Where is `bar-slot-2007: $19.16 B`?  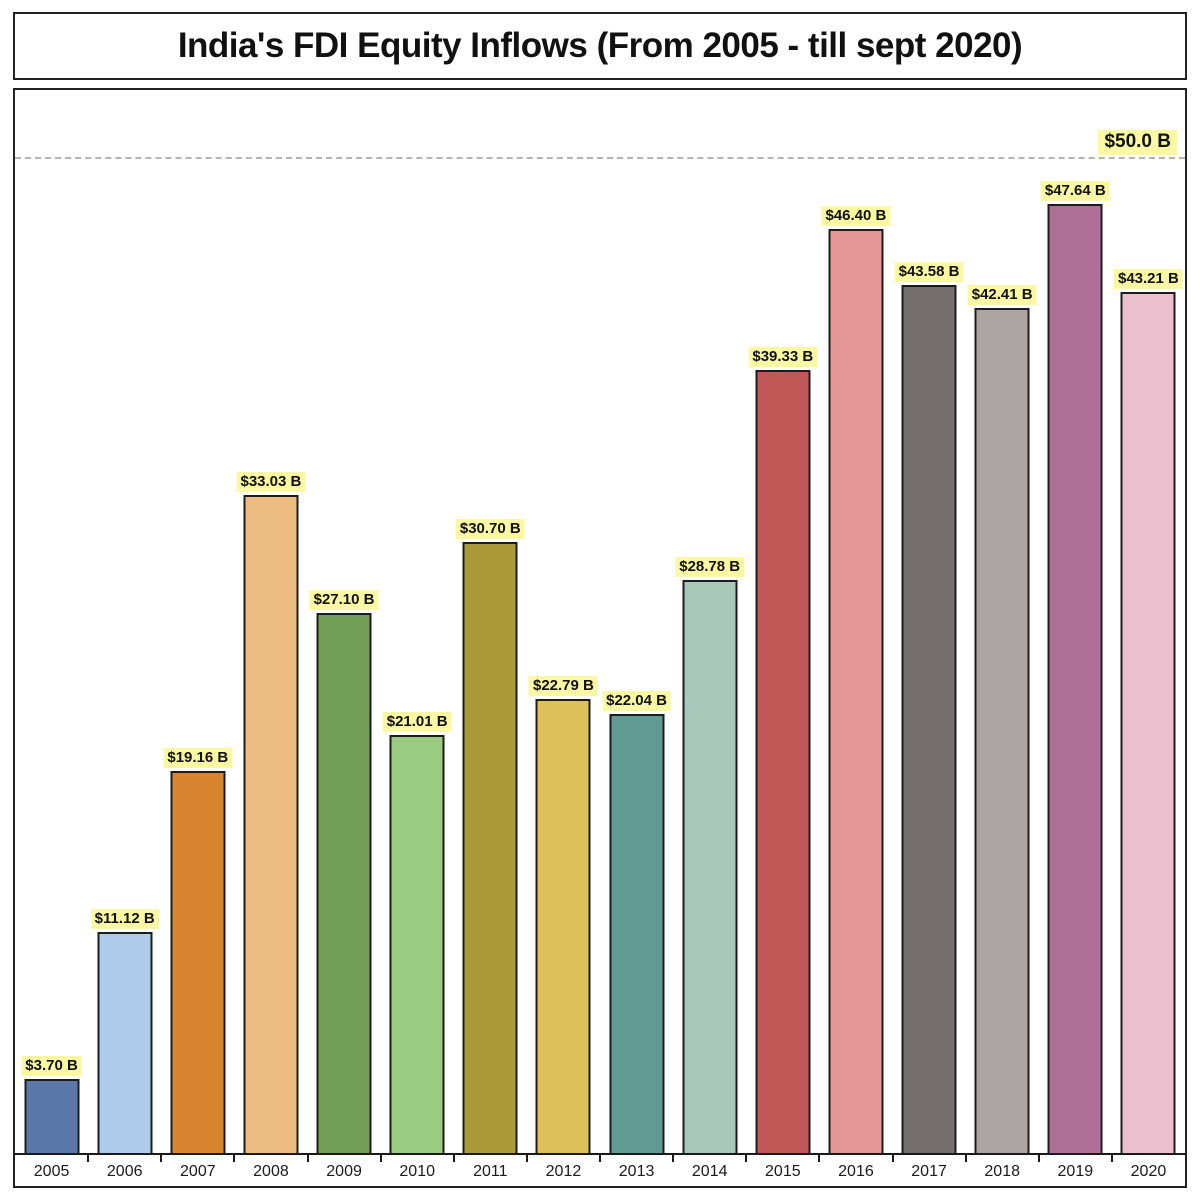 bar-slot-2007: $19.16 B is located at coordinates (197, 621).